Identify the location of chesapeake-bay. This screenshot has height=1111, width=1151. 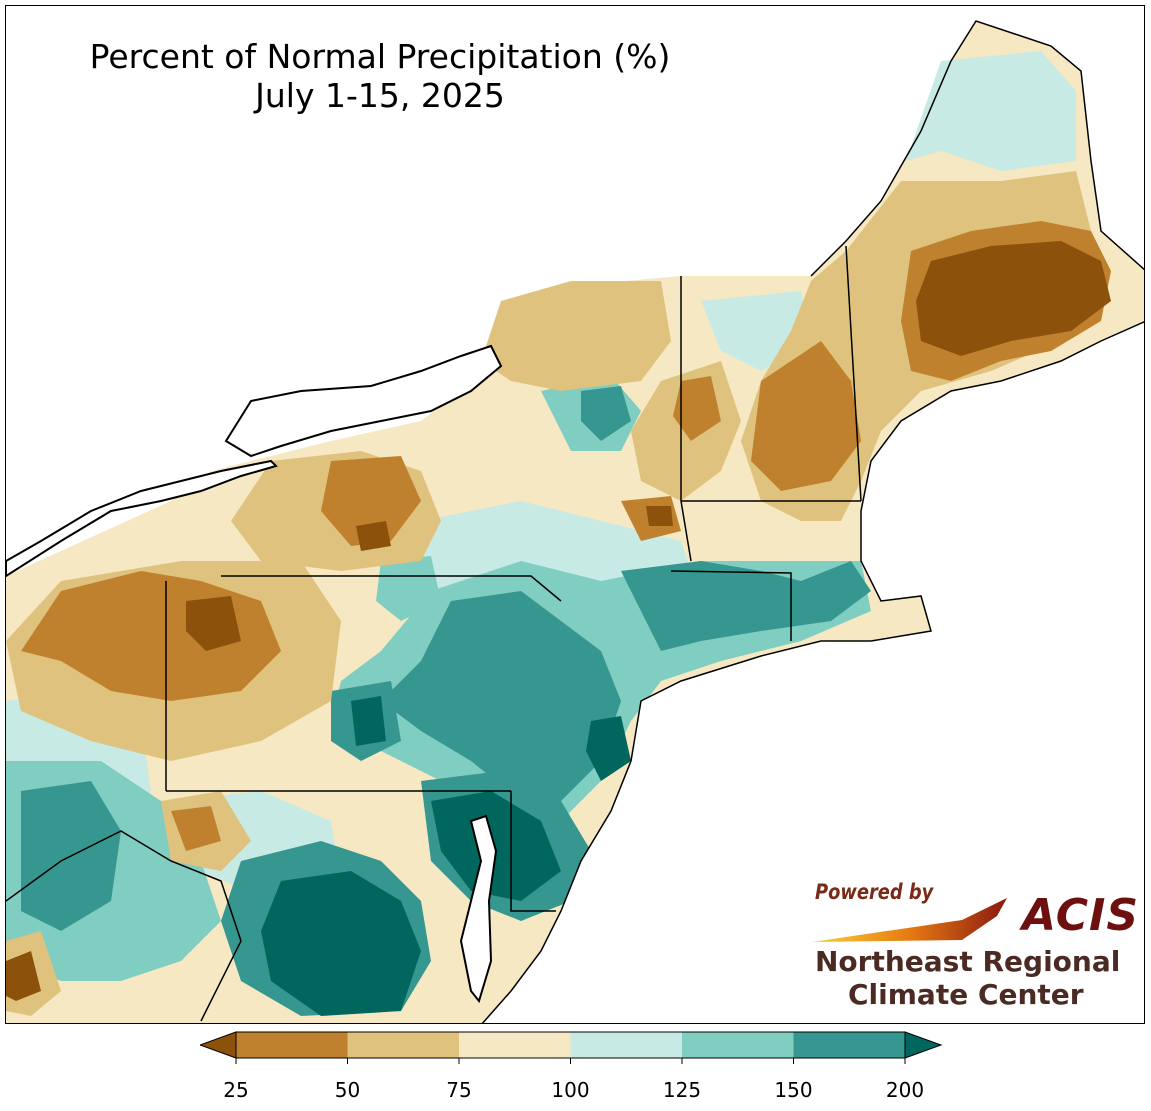
(478, 909).